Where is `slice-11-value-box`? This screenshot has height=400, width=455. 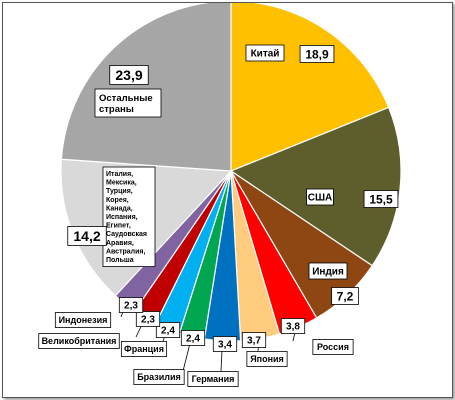 slice-11-value-box is located at coordinates (87, 236).